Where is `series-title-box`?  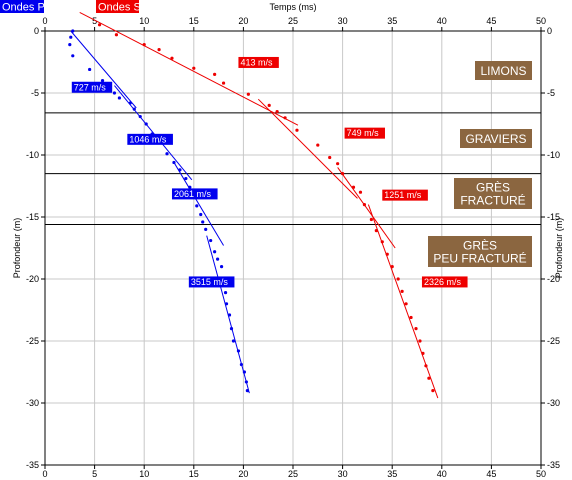
series-title-box is located at coordinates (22, 6).